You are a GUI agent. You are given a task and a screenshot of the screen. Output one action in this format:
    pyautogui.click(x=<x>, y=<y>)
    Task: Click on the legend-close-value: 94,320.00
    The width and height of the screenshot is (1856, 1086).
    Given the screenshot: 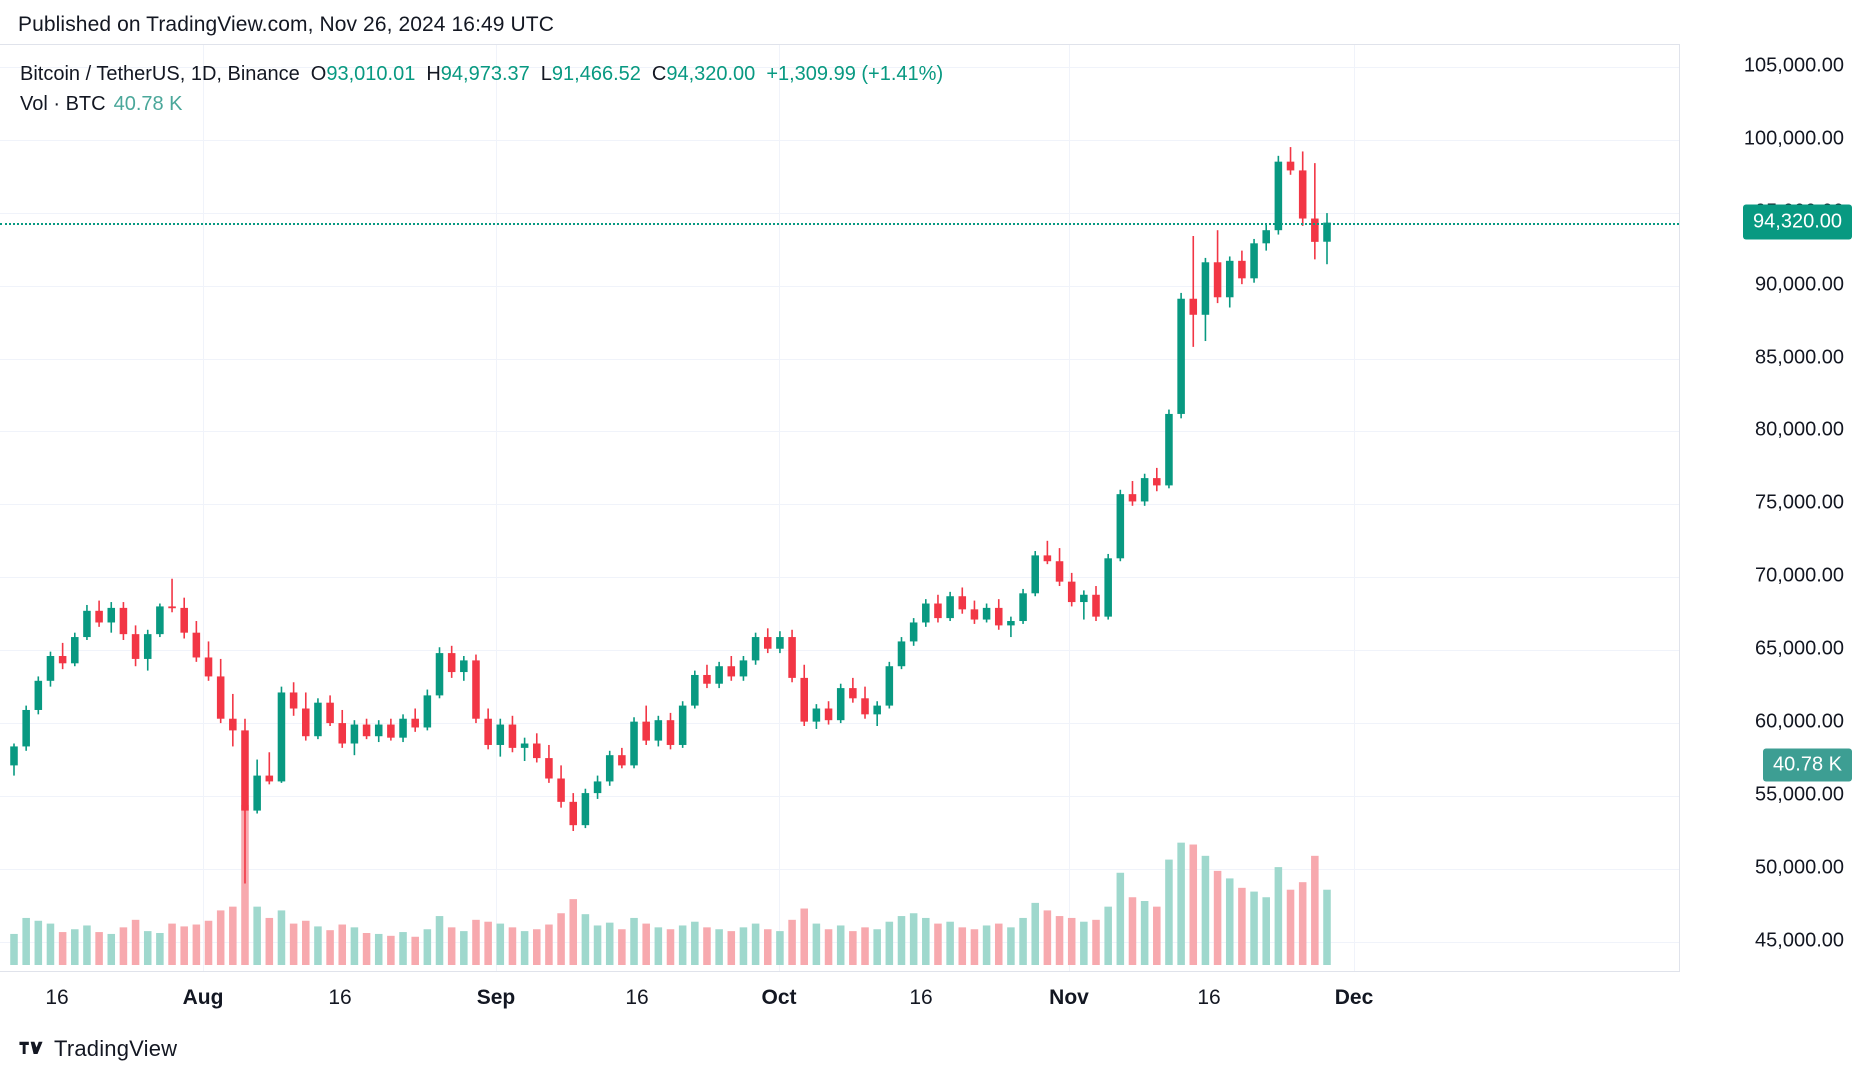 What is the action you would take?
    pyautogui.click(x=711, y=74)
    